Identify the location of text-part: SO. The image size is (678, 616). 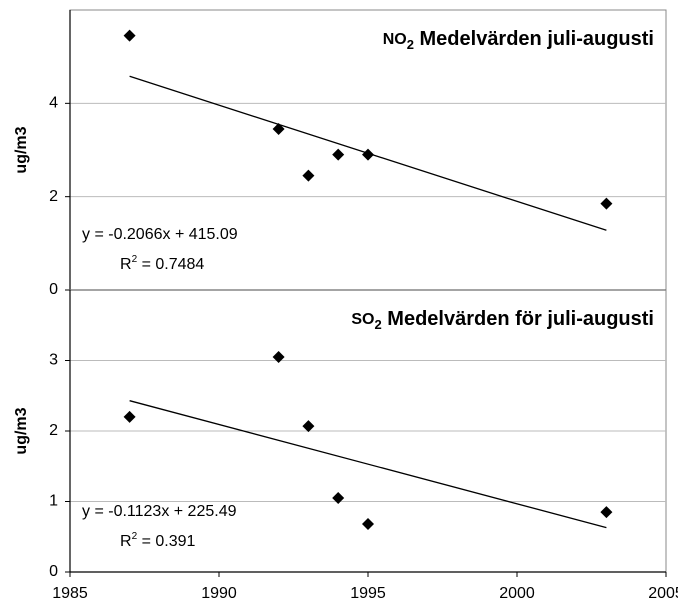
(362, 319).